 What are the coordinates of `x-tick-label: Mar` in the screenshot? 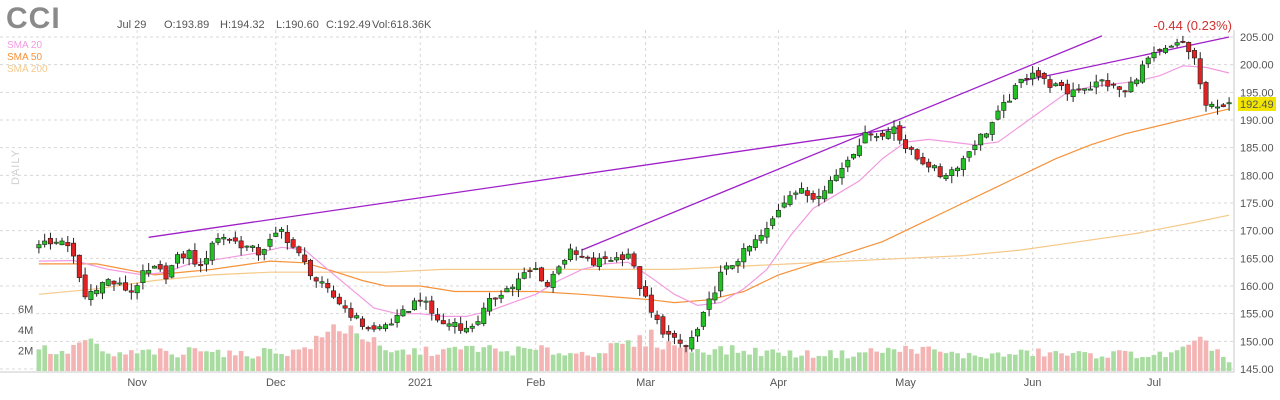 It's located at (645, 383).